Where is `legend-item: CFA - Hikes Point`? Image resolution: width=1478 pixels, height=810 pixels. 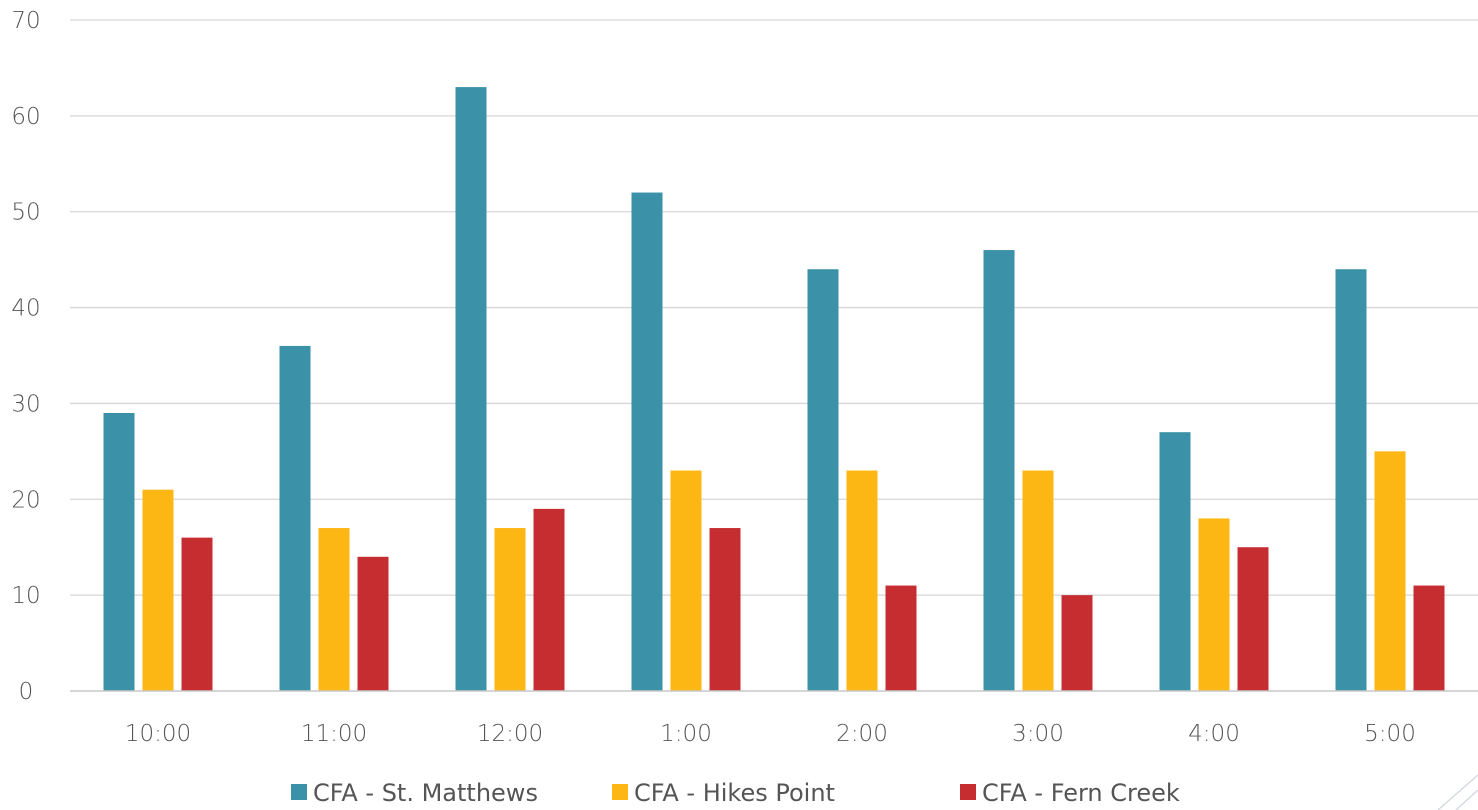 legend-item: CFA - Hikes Point is located at coordinates (723, 793).